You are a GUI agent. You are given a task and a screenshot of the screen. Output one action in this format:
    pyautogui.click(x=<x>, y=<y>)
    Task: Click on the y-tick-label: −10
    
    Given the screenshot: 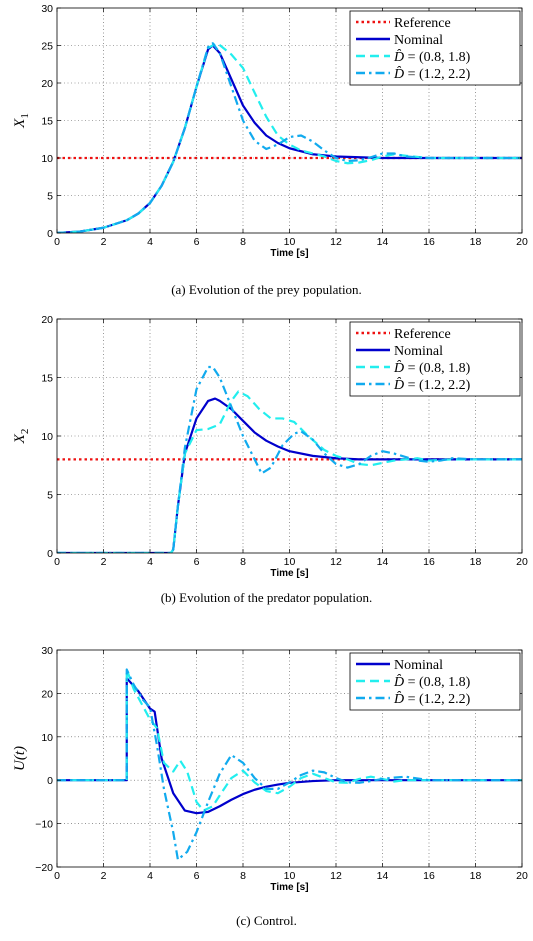 What is the action you would take?
    pyautogui.click(x=44, y=825)
    